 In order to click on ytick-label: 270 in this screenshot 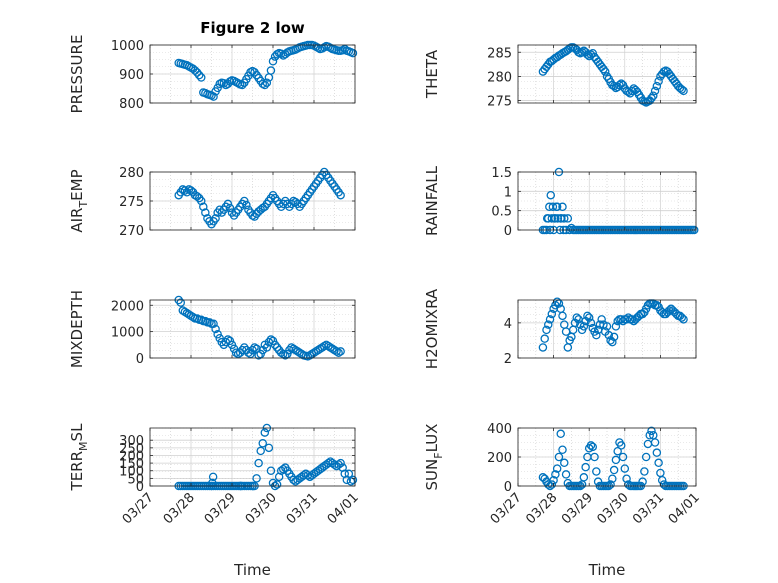, I will do `click(131, 231)`.